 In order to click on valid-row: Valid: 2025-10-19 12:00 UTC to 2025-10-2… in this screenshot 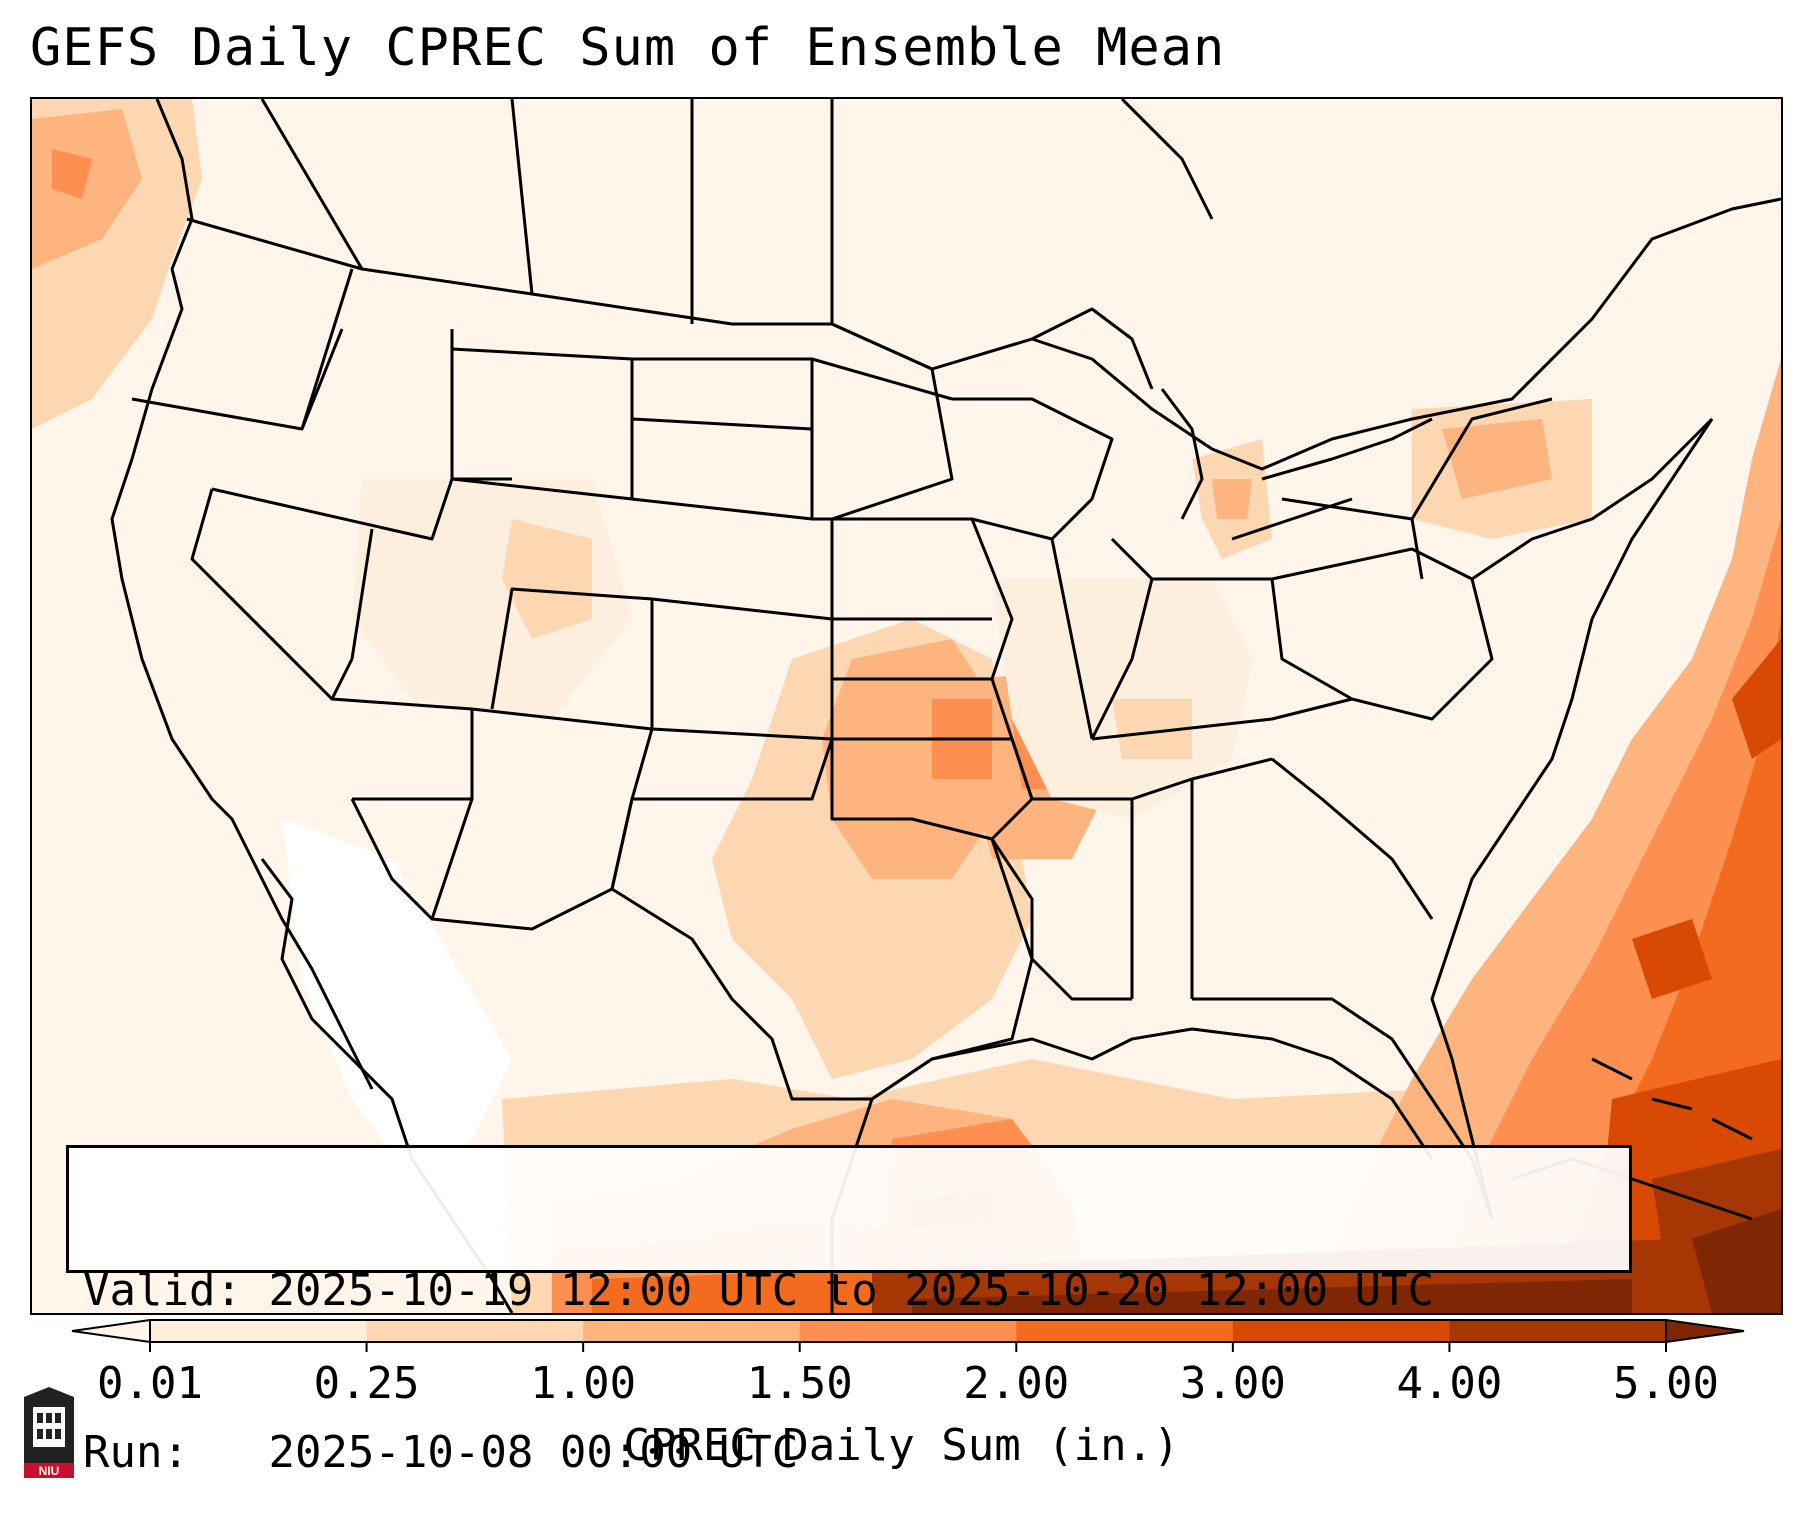, I will do `click(856, 1291)`.